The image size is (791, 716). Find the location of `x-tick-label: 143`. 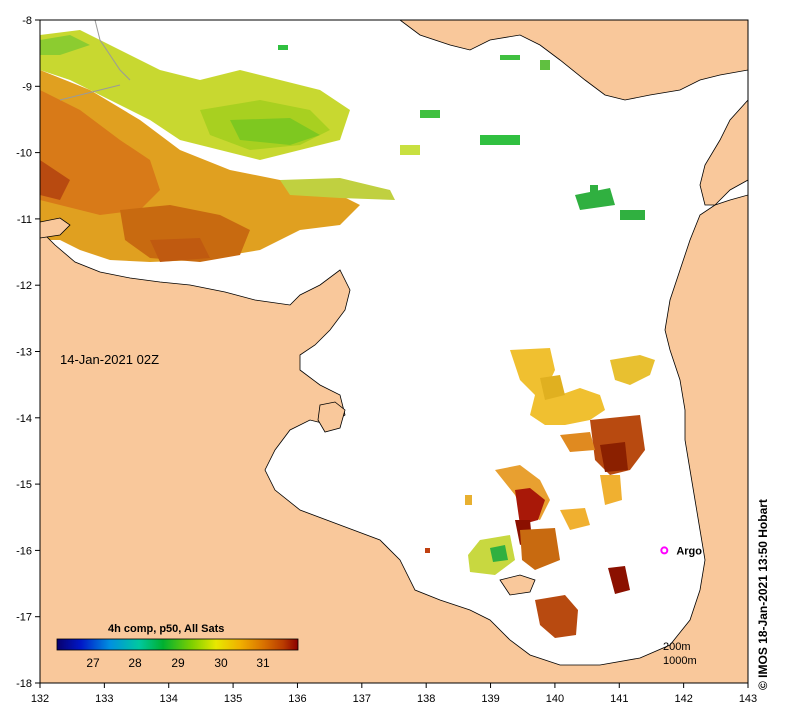

x-tick-label: 143 is located at coordinates (748, 699).